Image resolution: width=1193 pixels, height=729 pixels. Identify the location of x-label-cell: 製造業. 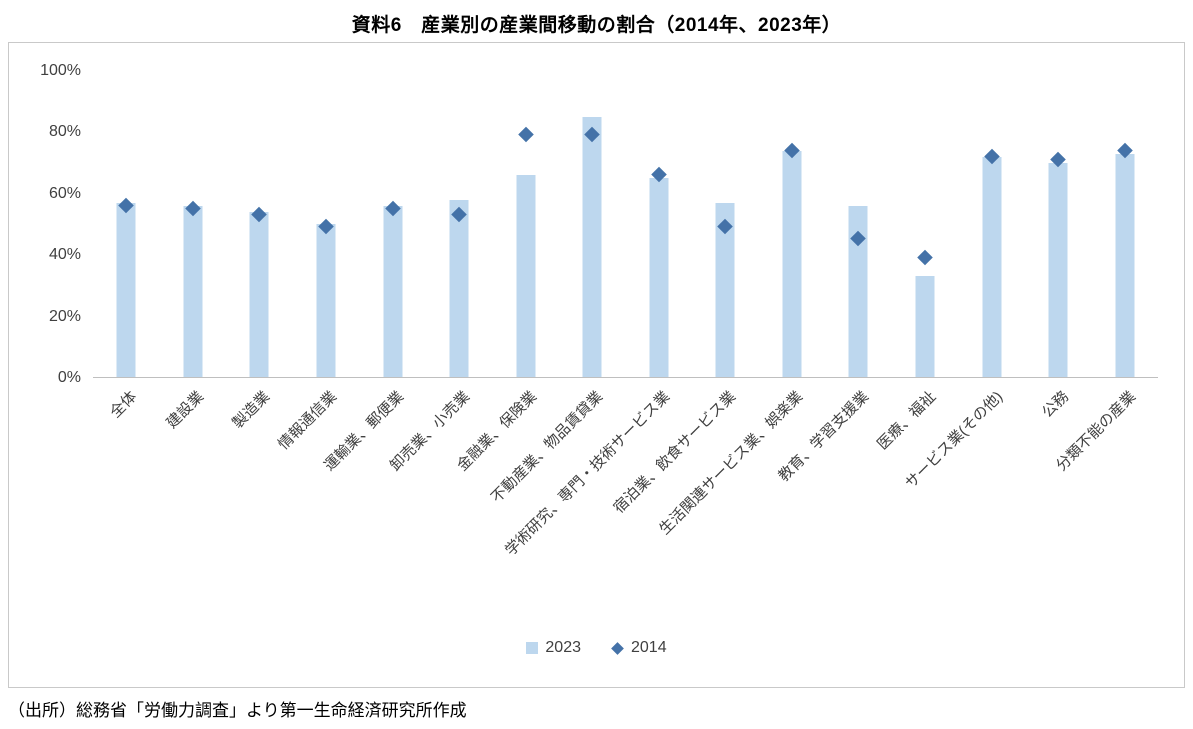
(259, 484).